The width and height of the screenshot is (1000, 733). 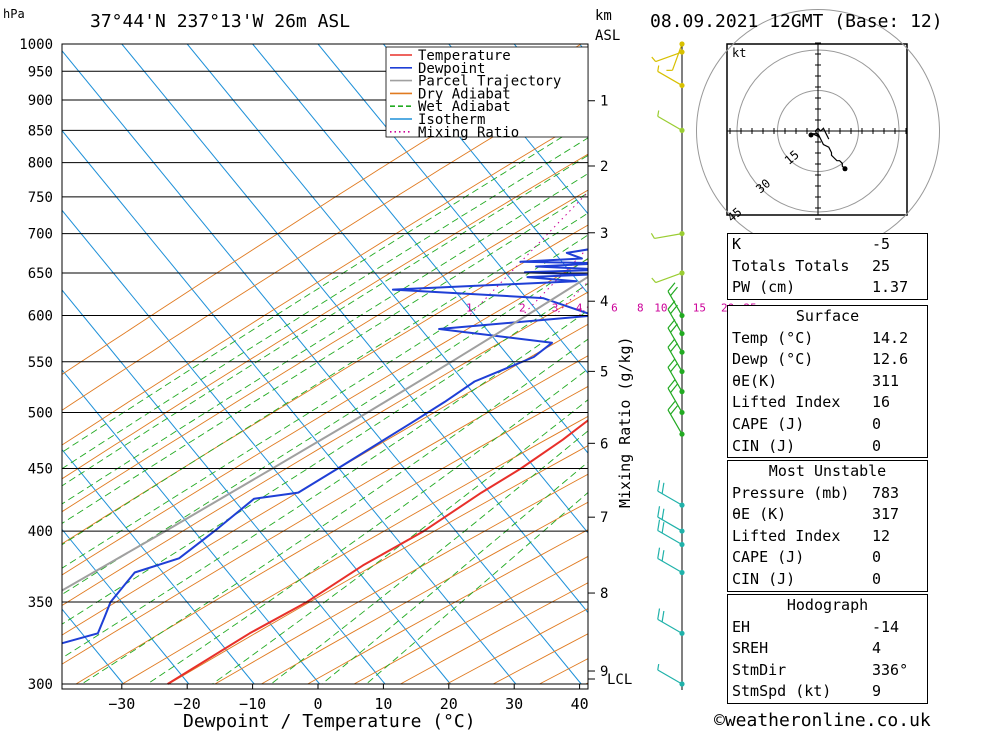 What do you see at coordinates (699, 308) in the screenshot?
I see `mixing-ratio-label: 15` at bounding box center [699, 308].